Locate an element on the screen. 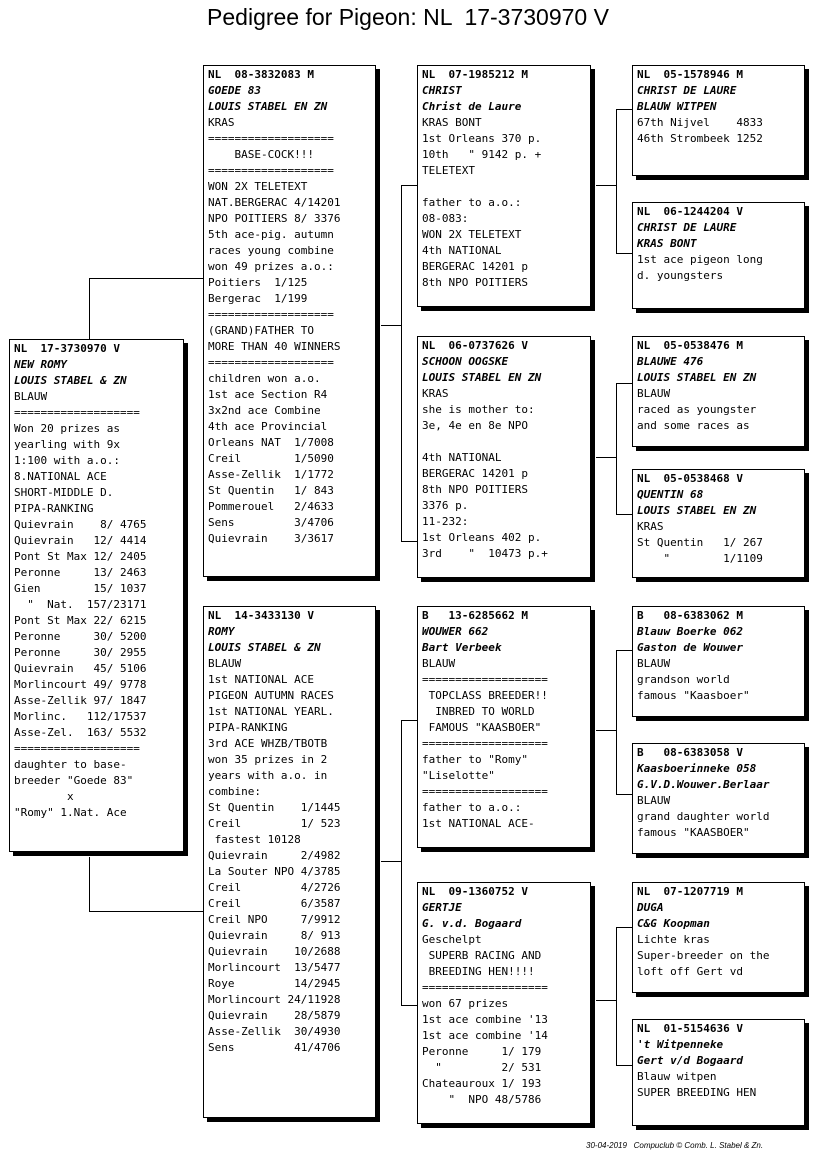 This screenshot has width=816, height=1172. card-line: Morlinc. 112/17537 is located at coordinates (80, 716).